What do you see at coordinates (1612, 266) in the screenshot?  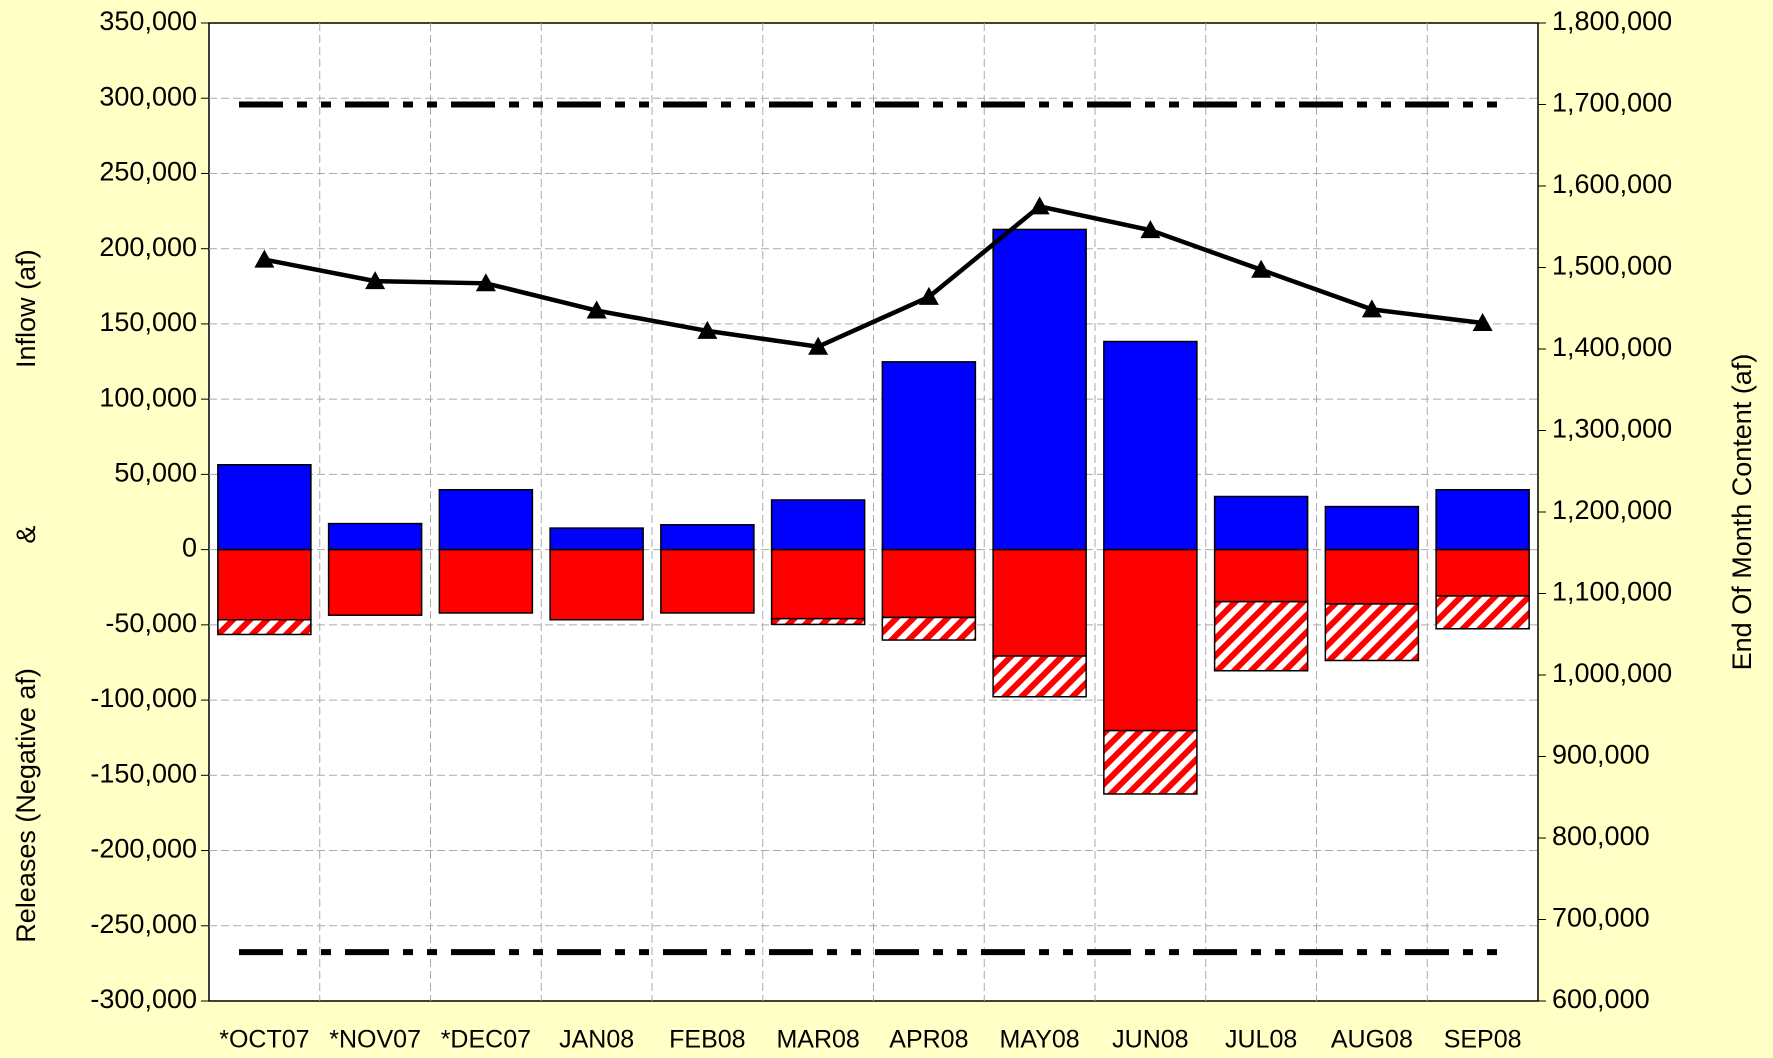 I see `y2-tick-label: 1,500,000` at bounding box center [1612, 266].